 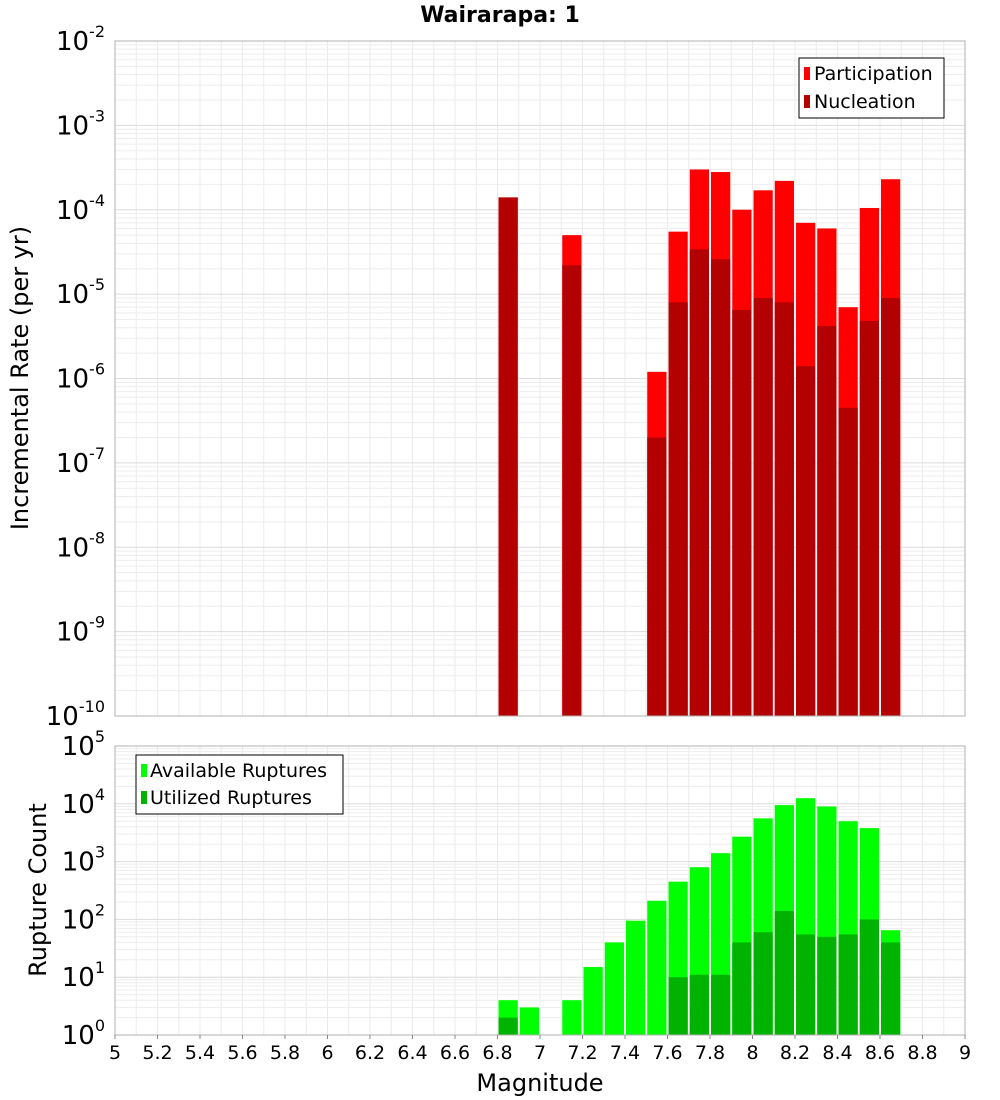 I want to click on y-tick-label: 10⁻⁶, so click(x=80, y=377).